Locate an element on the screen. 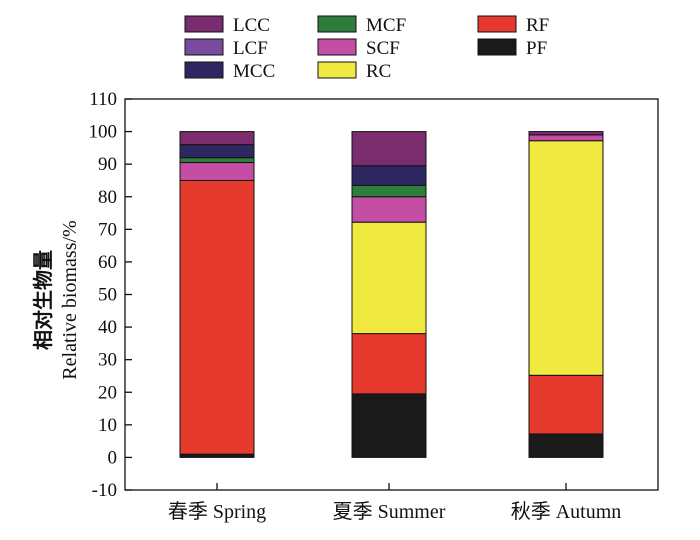 This screenshot has width=700, height=540. y-tick-label: 40 is located at coordinates (107, 327).